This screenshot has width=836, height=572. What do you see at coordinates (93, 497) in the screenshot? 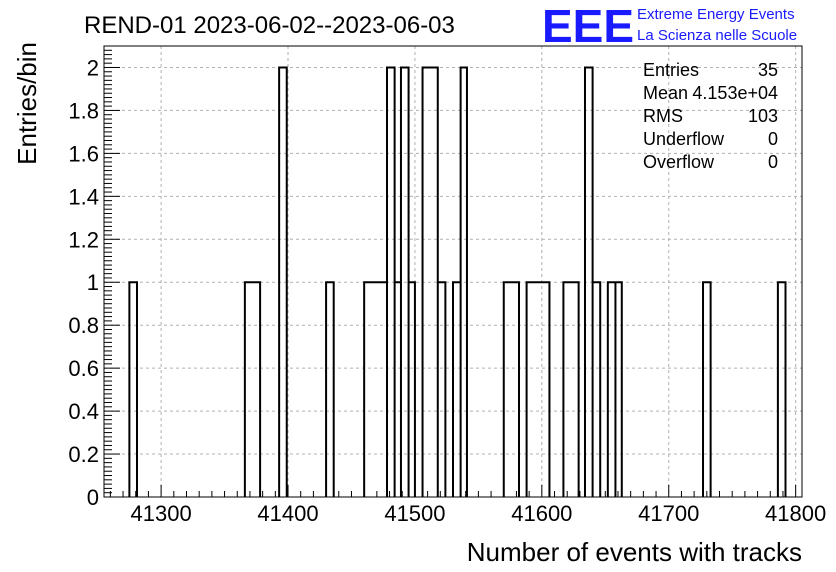
I see `y-tick-label: 0` at bounding box center [93, 497].